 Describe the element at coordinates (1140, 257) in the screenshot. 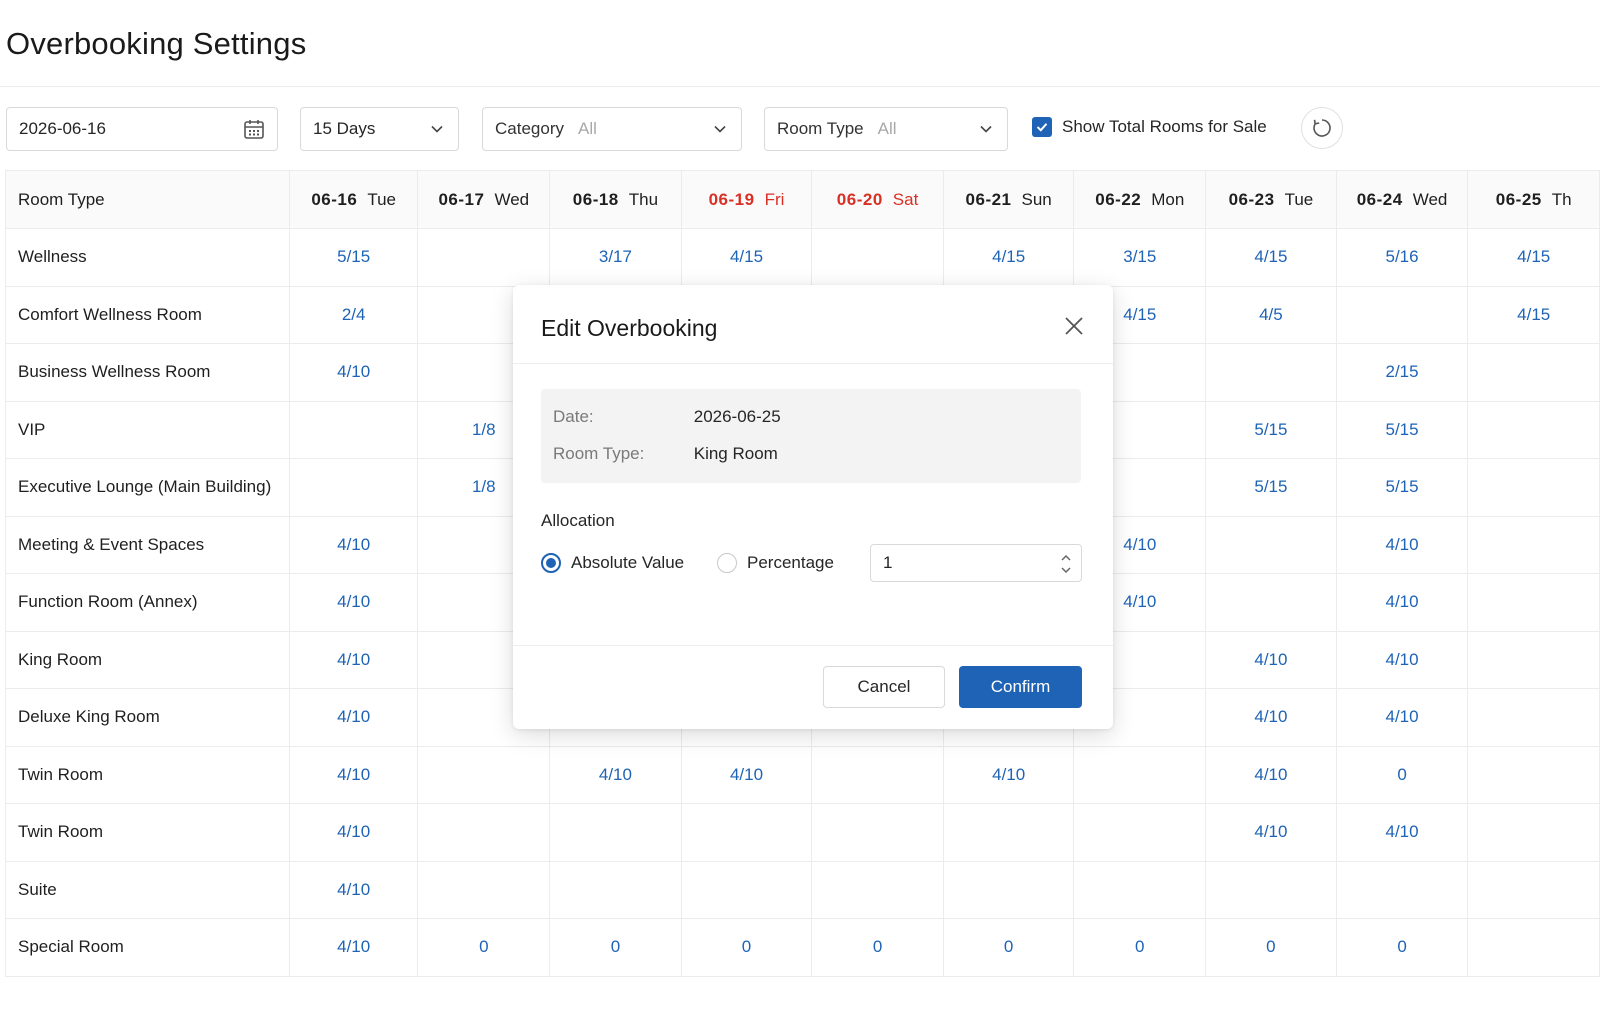

I see `overbooking-cell: 3/15` at that location.